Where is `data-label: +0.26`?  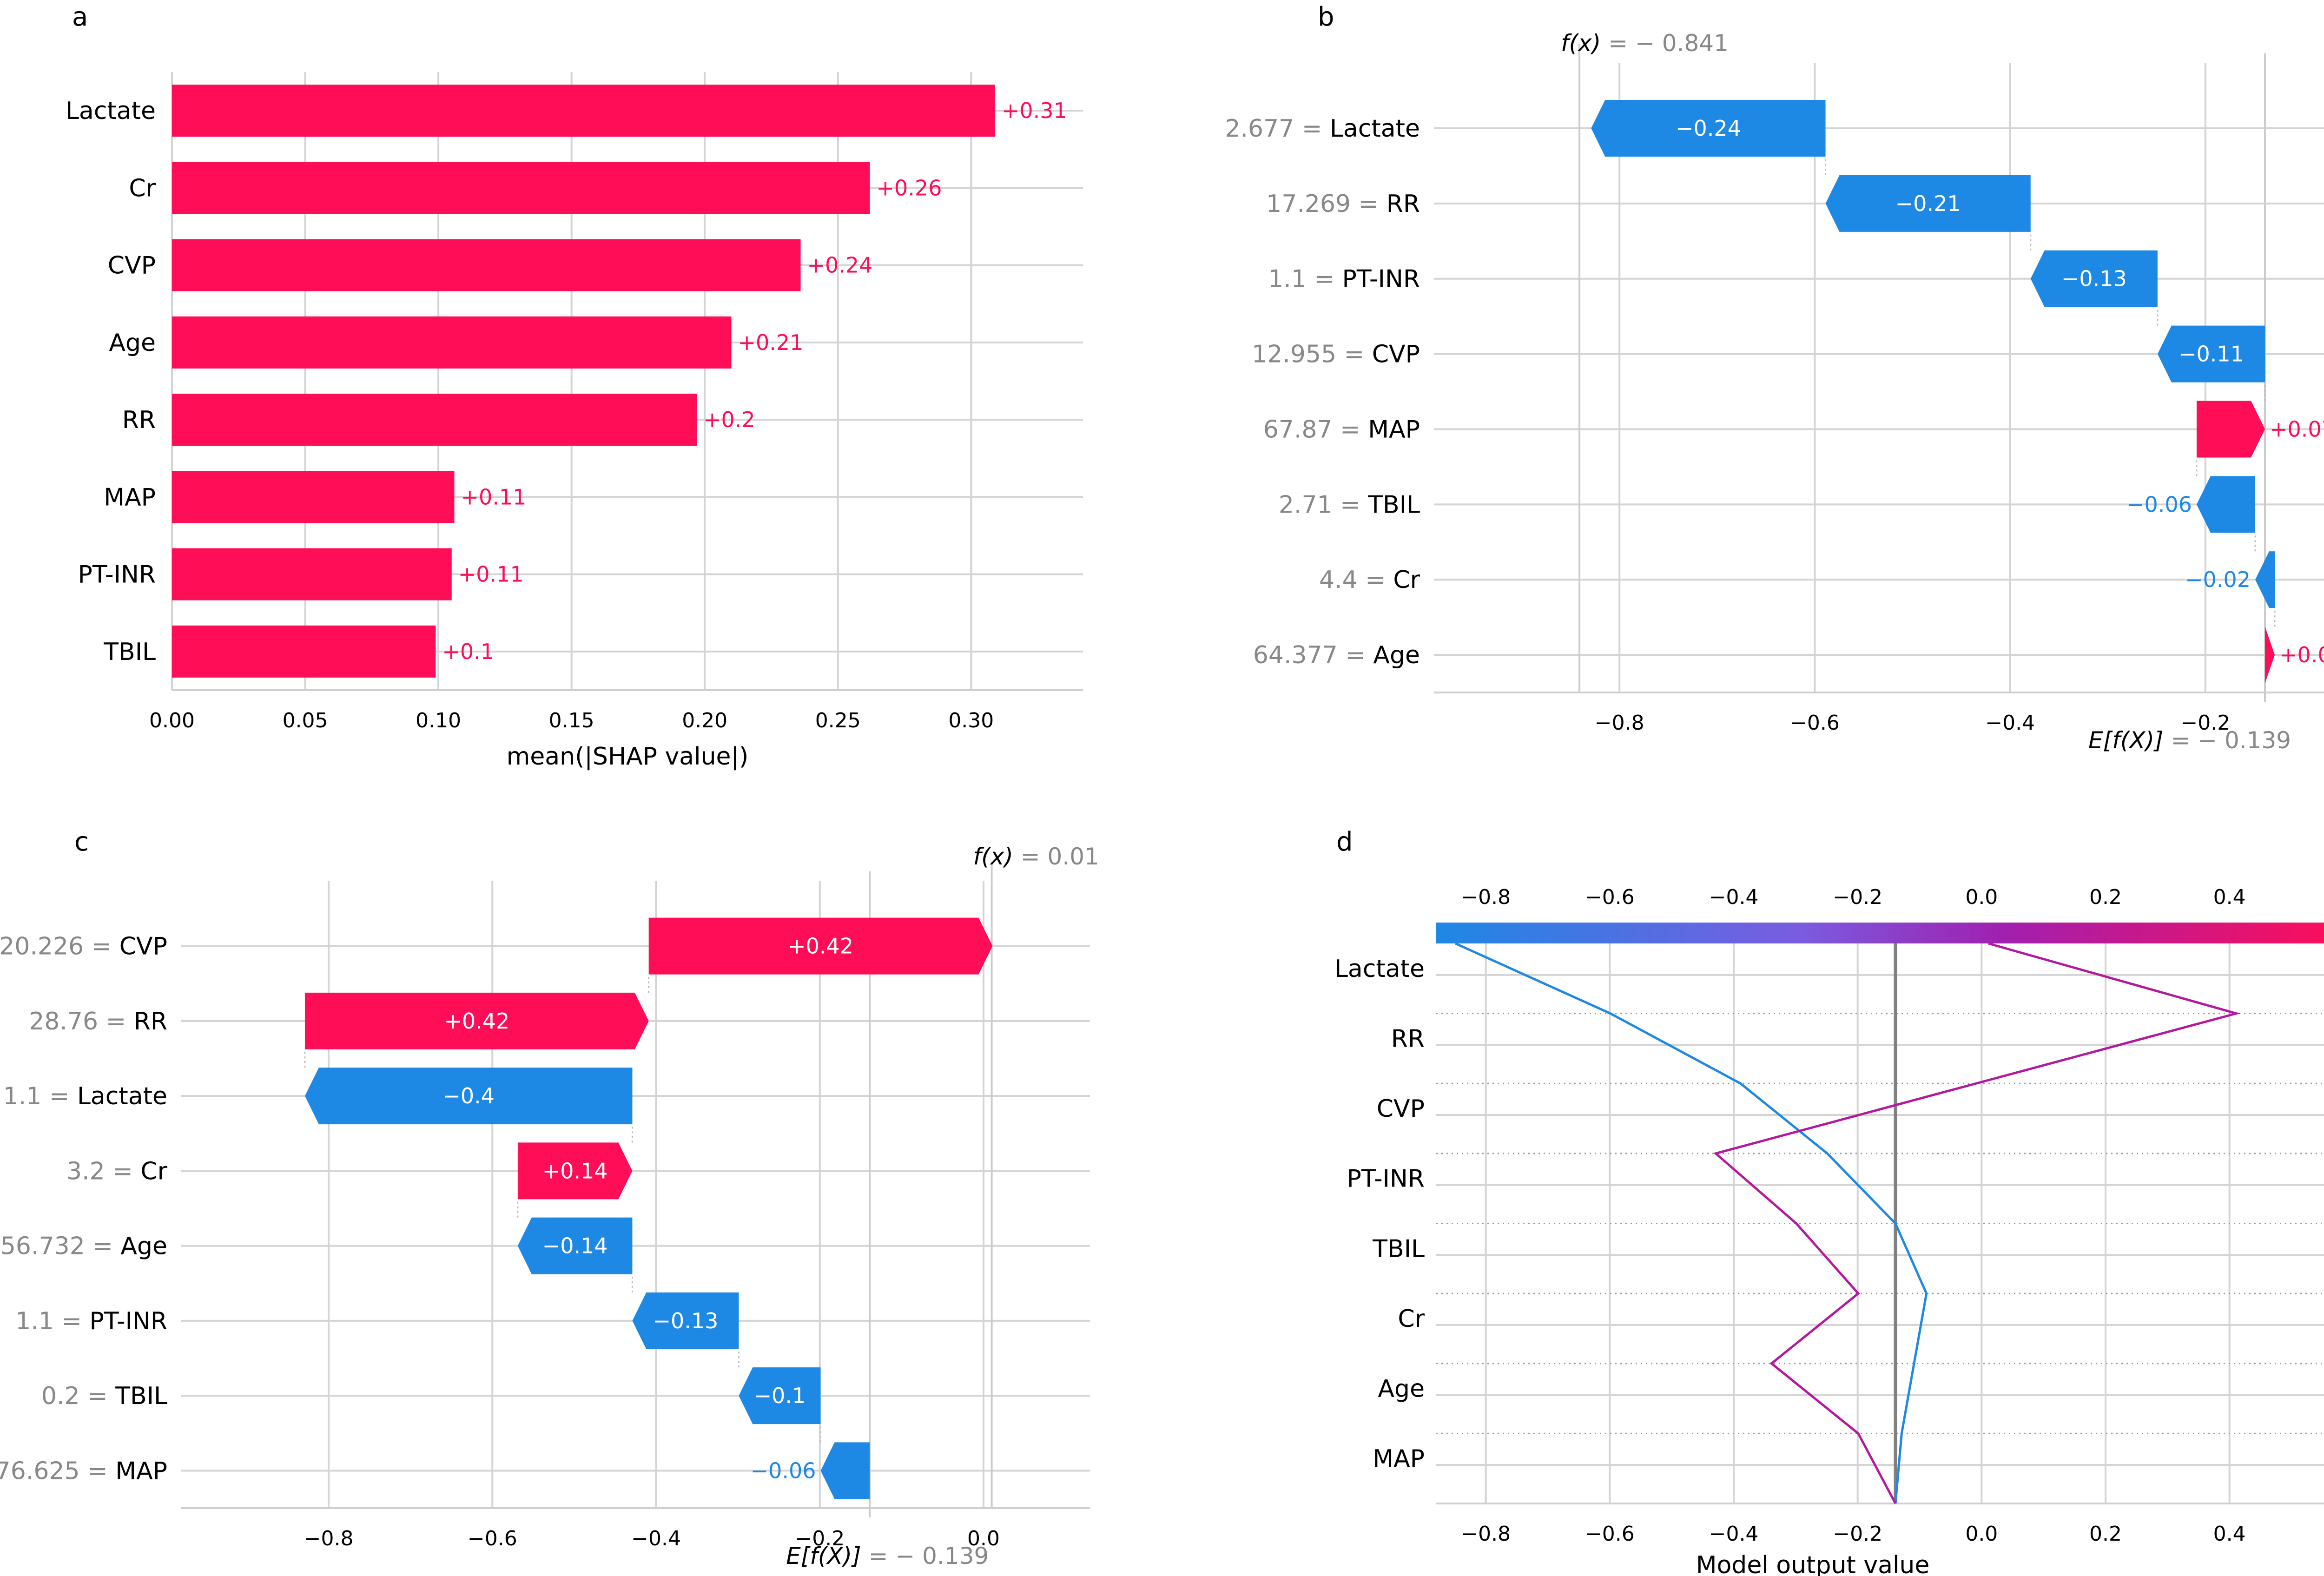 data-label: +0.26 is located at coordinates (909, 187).